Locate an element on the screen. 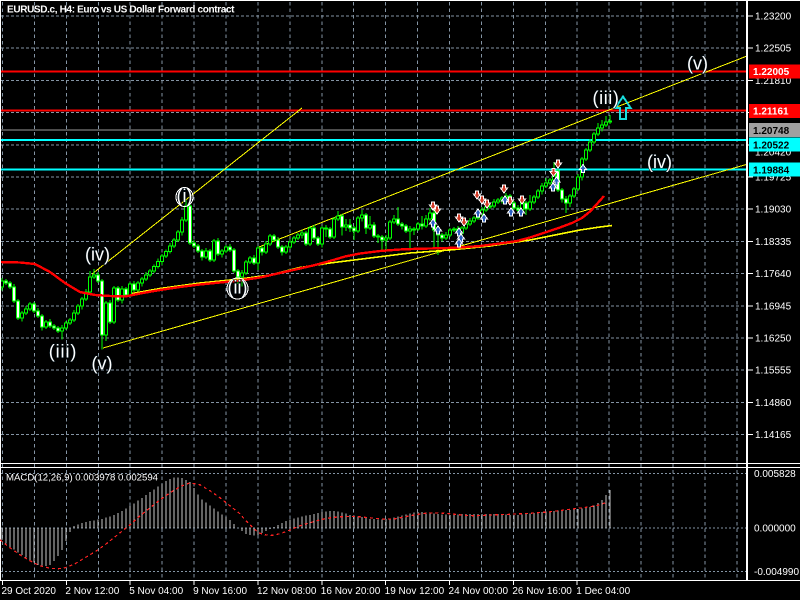 This screenshot has height=600, width=800. svg-text: 2 Nov 12:00 is located at coordinates (92, 591).